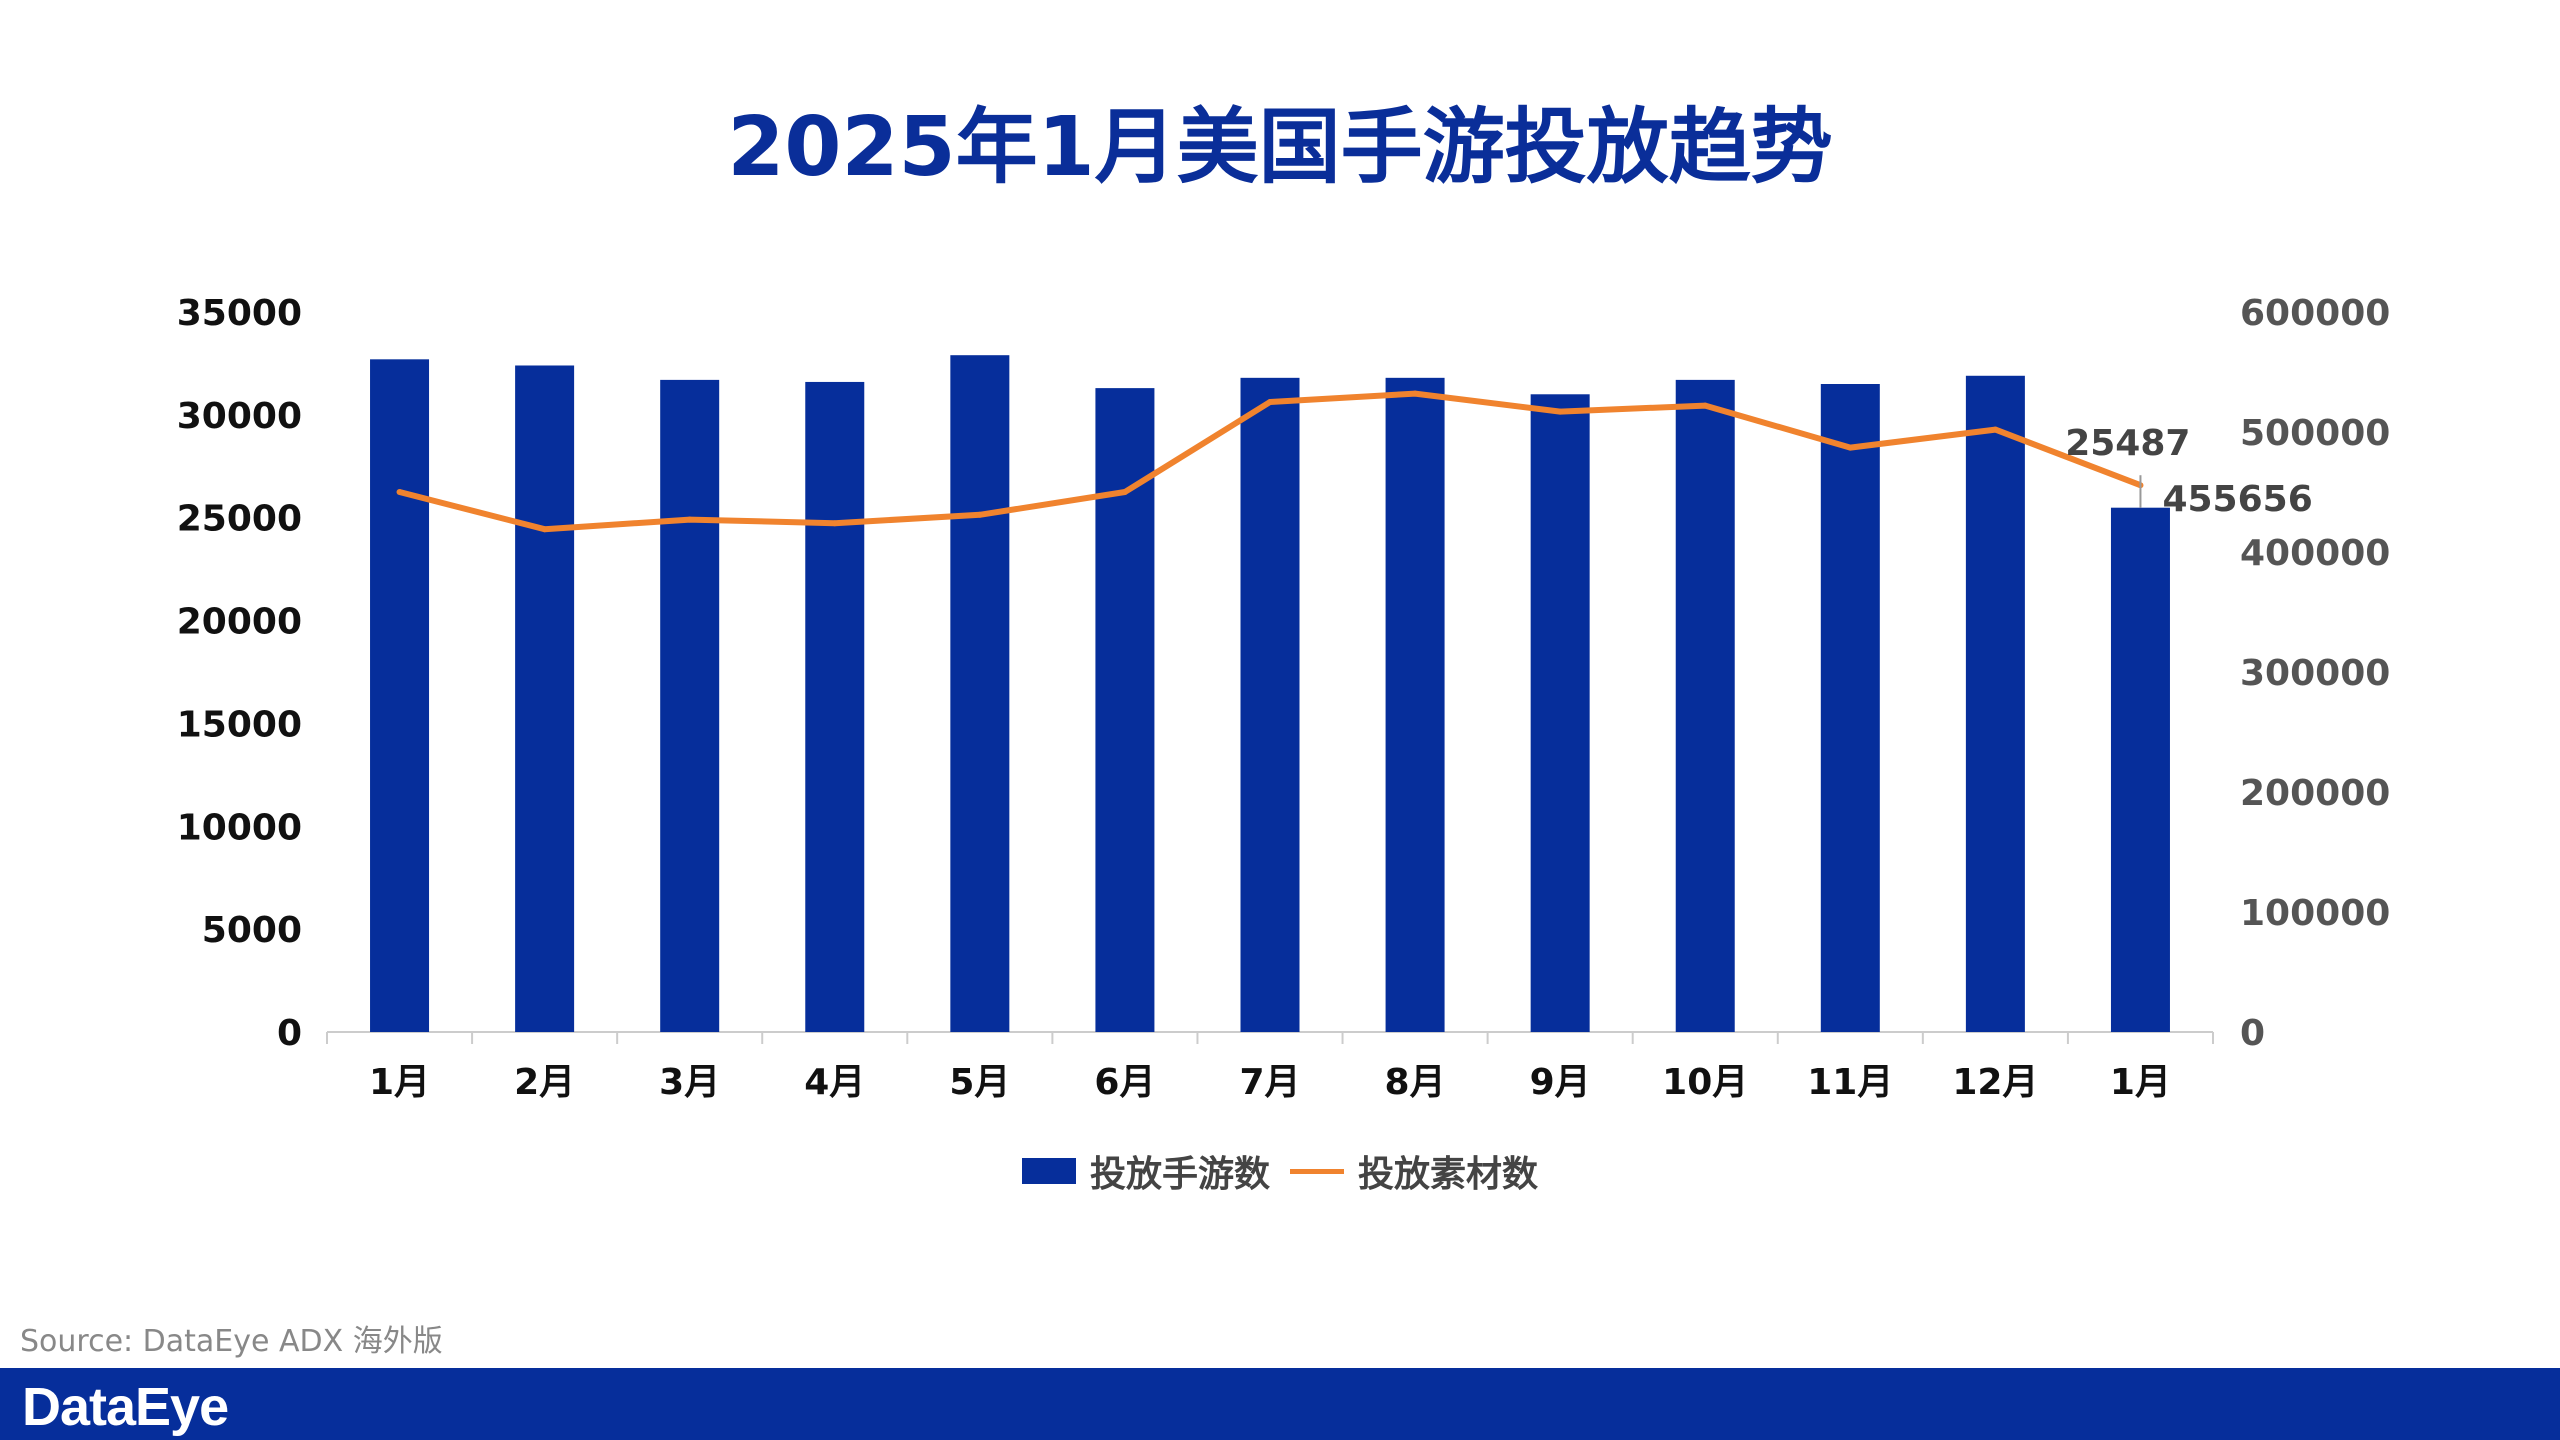 The width and height of the screenshot is (2560, 1440). What do you see at coordinates (231, 1341) in the screenshot?
I see `source-note: Source: DataEye ADX 海外版` at bounding box center [231, 1341].